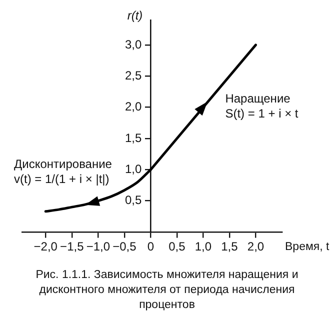 Image resolution: width=334 pixels, height=325 pixels. I want to click on x-tick-label: −0,5, so click(124, 247).